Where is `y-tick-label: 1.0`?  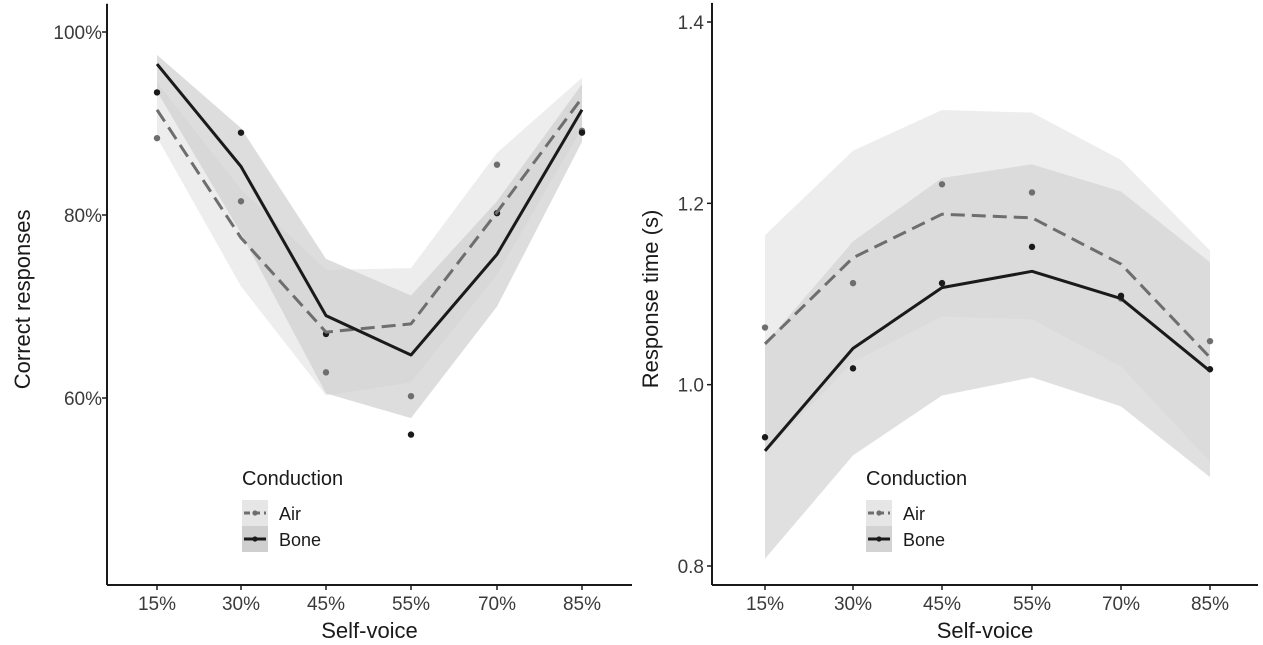
y-tick-label: 1.0 is located at coordinates (691, 386).